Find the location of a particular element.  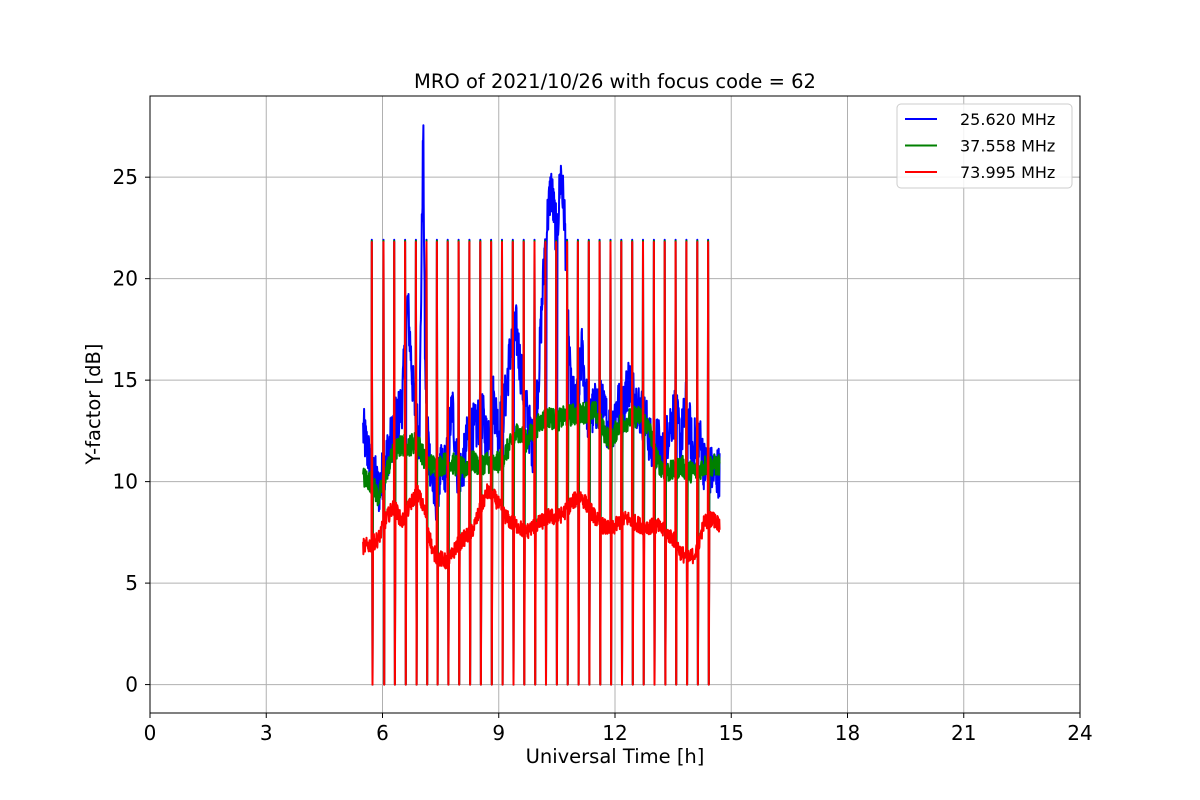

legend-label: 73.995 MHz is located at coordinates (1007, 172).